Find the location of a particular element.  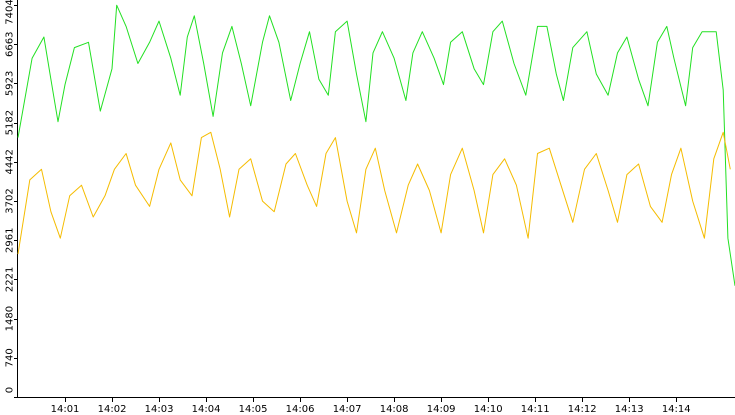

y-tick-label: 2961 is located at coordinates (10, 240).